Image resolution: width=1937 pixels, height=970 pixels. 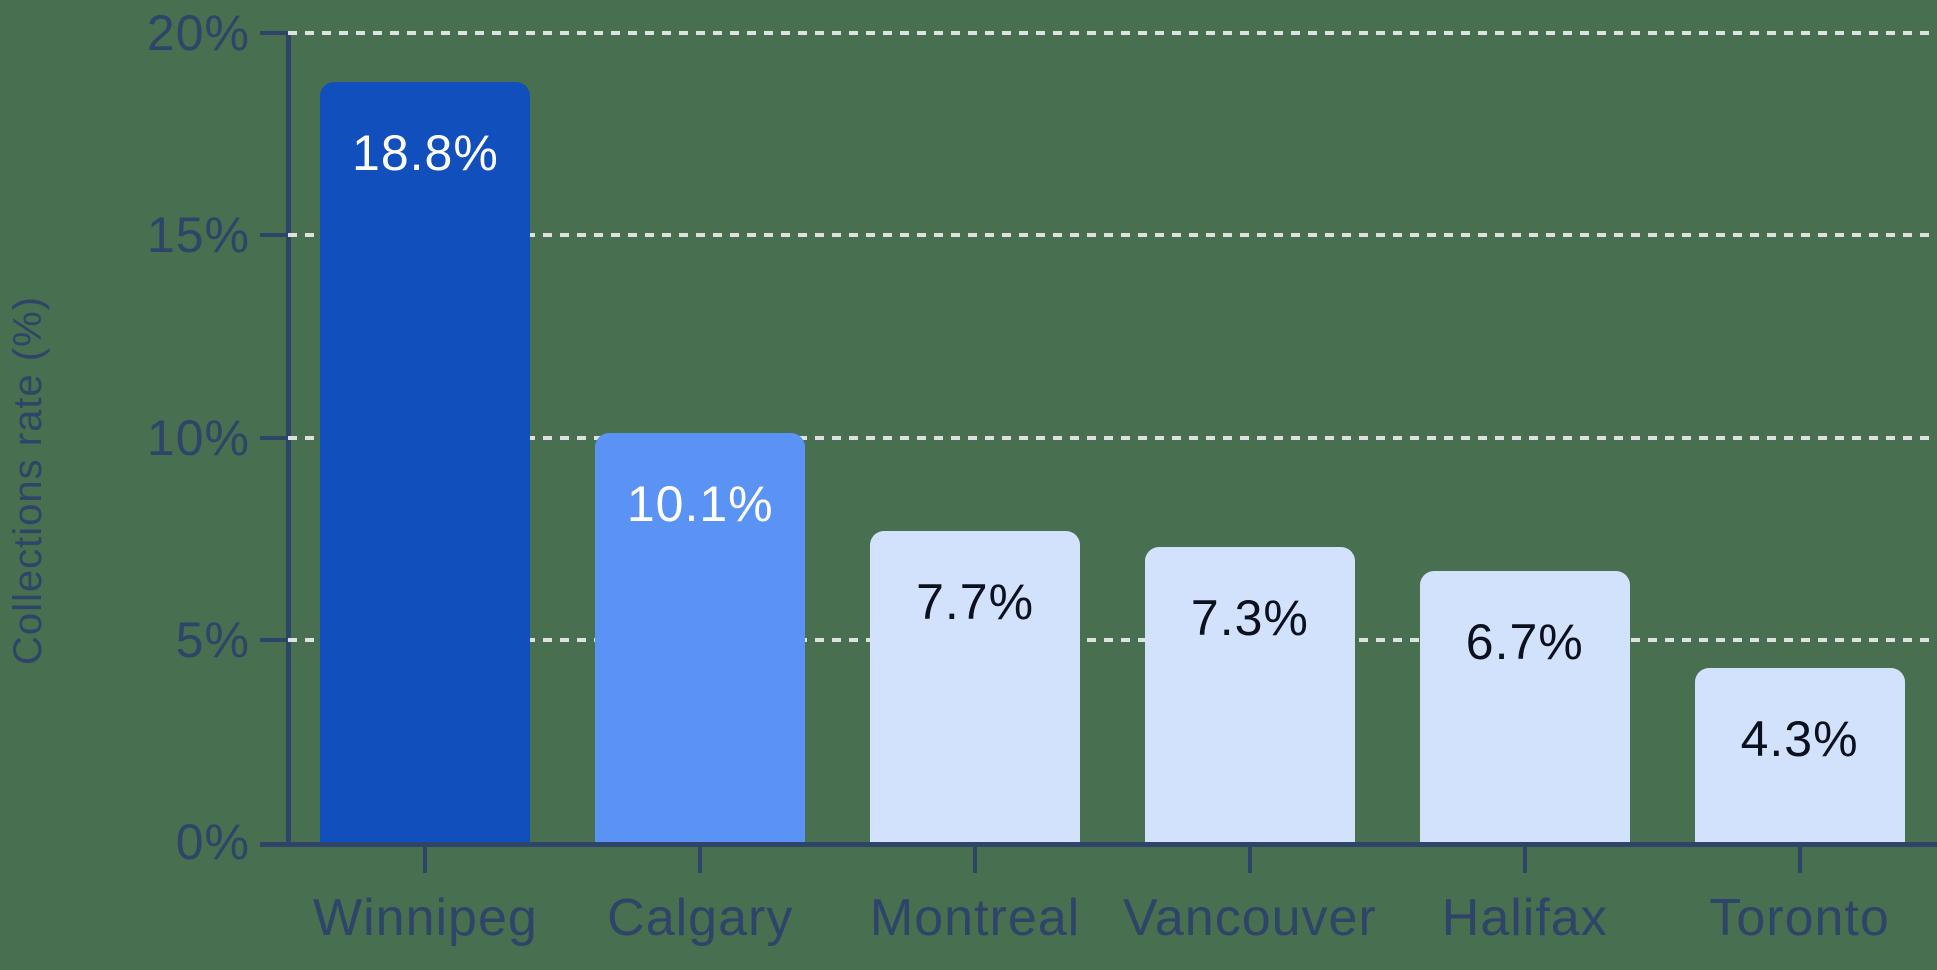 What do you see at coordinates (1524, 860) in the screenshot?
I see `x-tick-halifax` at bounding box center [1524, 860].